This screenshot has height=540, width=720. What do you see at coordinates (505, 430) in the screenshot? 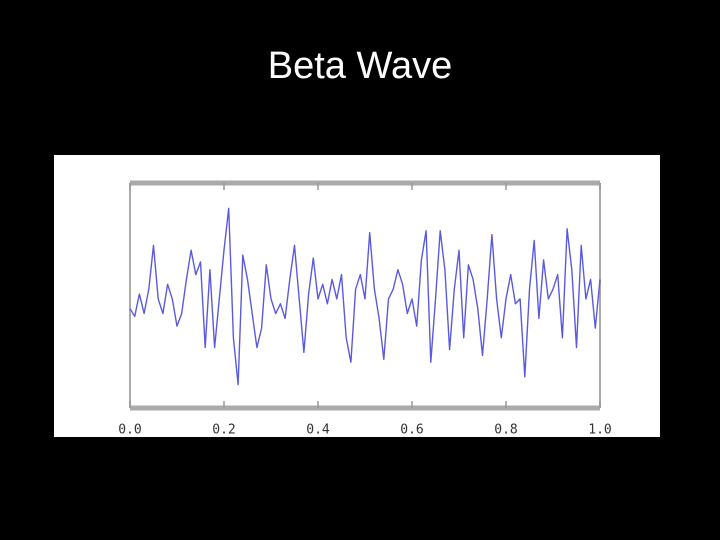
I see `x-tick-label: 0.8` at bounding box center [505, 430].